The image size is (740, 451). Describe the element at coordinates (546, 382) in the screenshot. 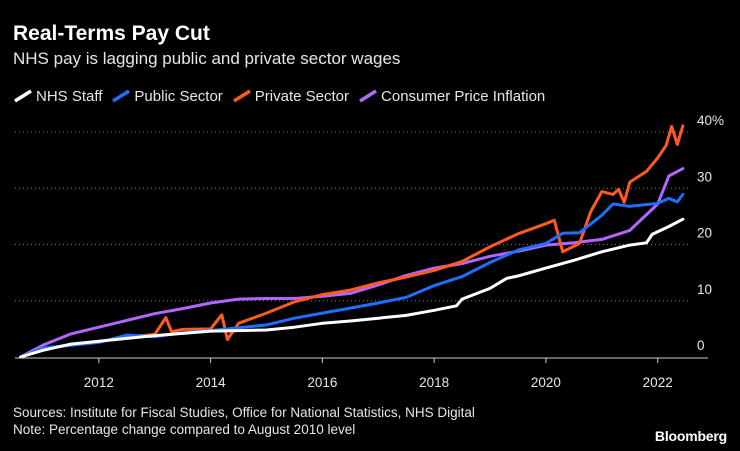

I see `x-tick-label-2020: 2020` at that location.